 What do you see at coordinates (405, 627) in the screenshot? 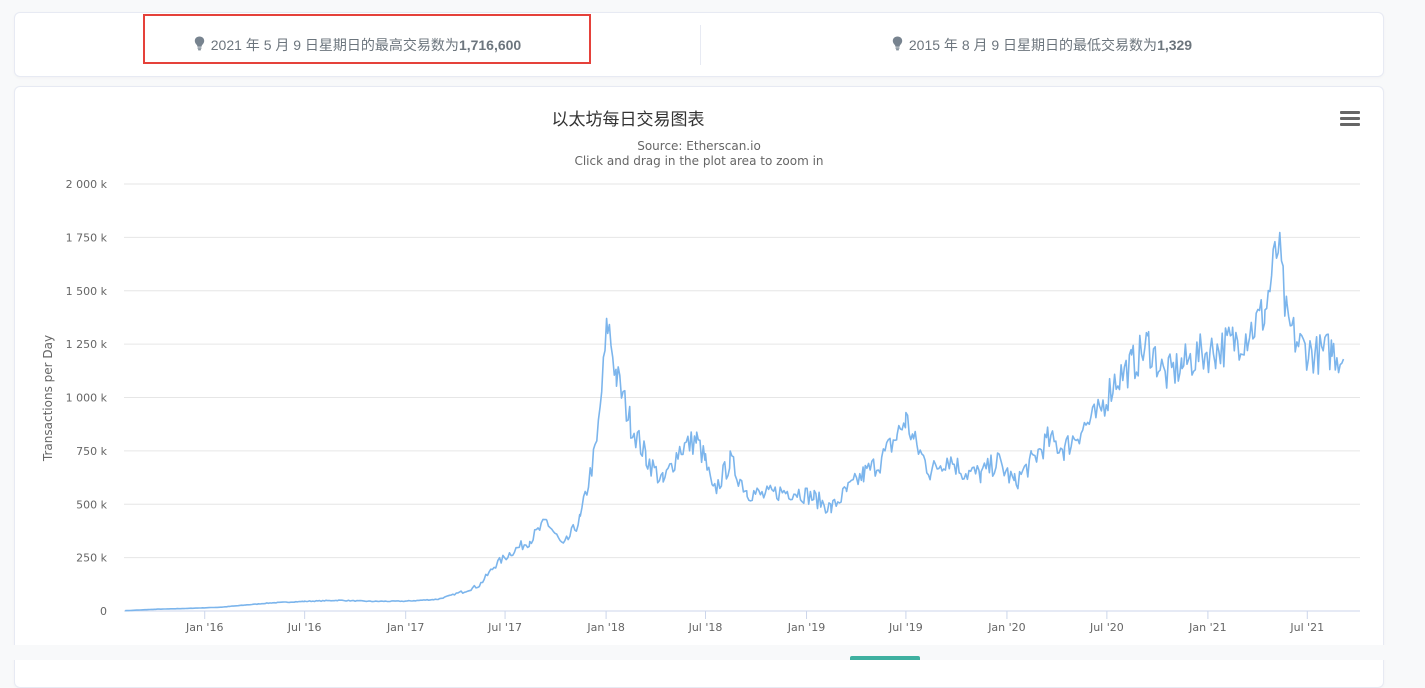
I see `x-tick-label: Jan '17` at bounding box center [405, 627].